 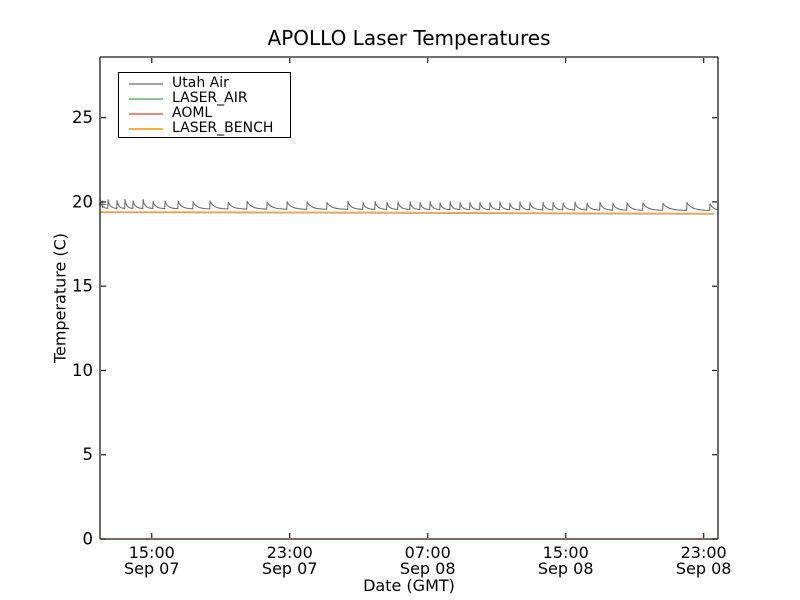 I want to click on y-tick-label: 15, so click(x=82, y=286).